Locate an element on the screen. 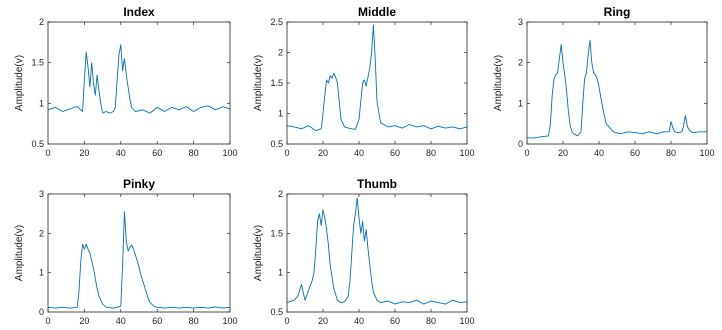 This screenshot has width=722, height=330. axes-frame-pinky is located at coordinates (139, 253).